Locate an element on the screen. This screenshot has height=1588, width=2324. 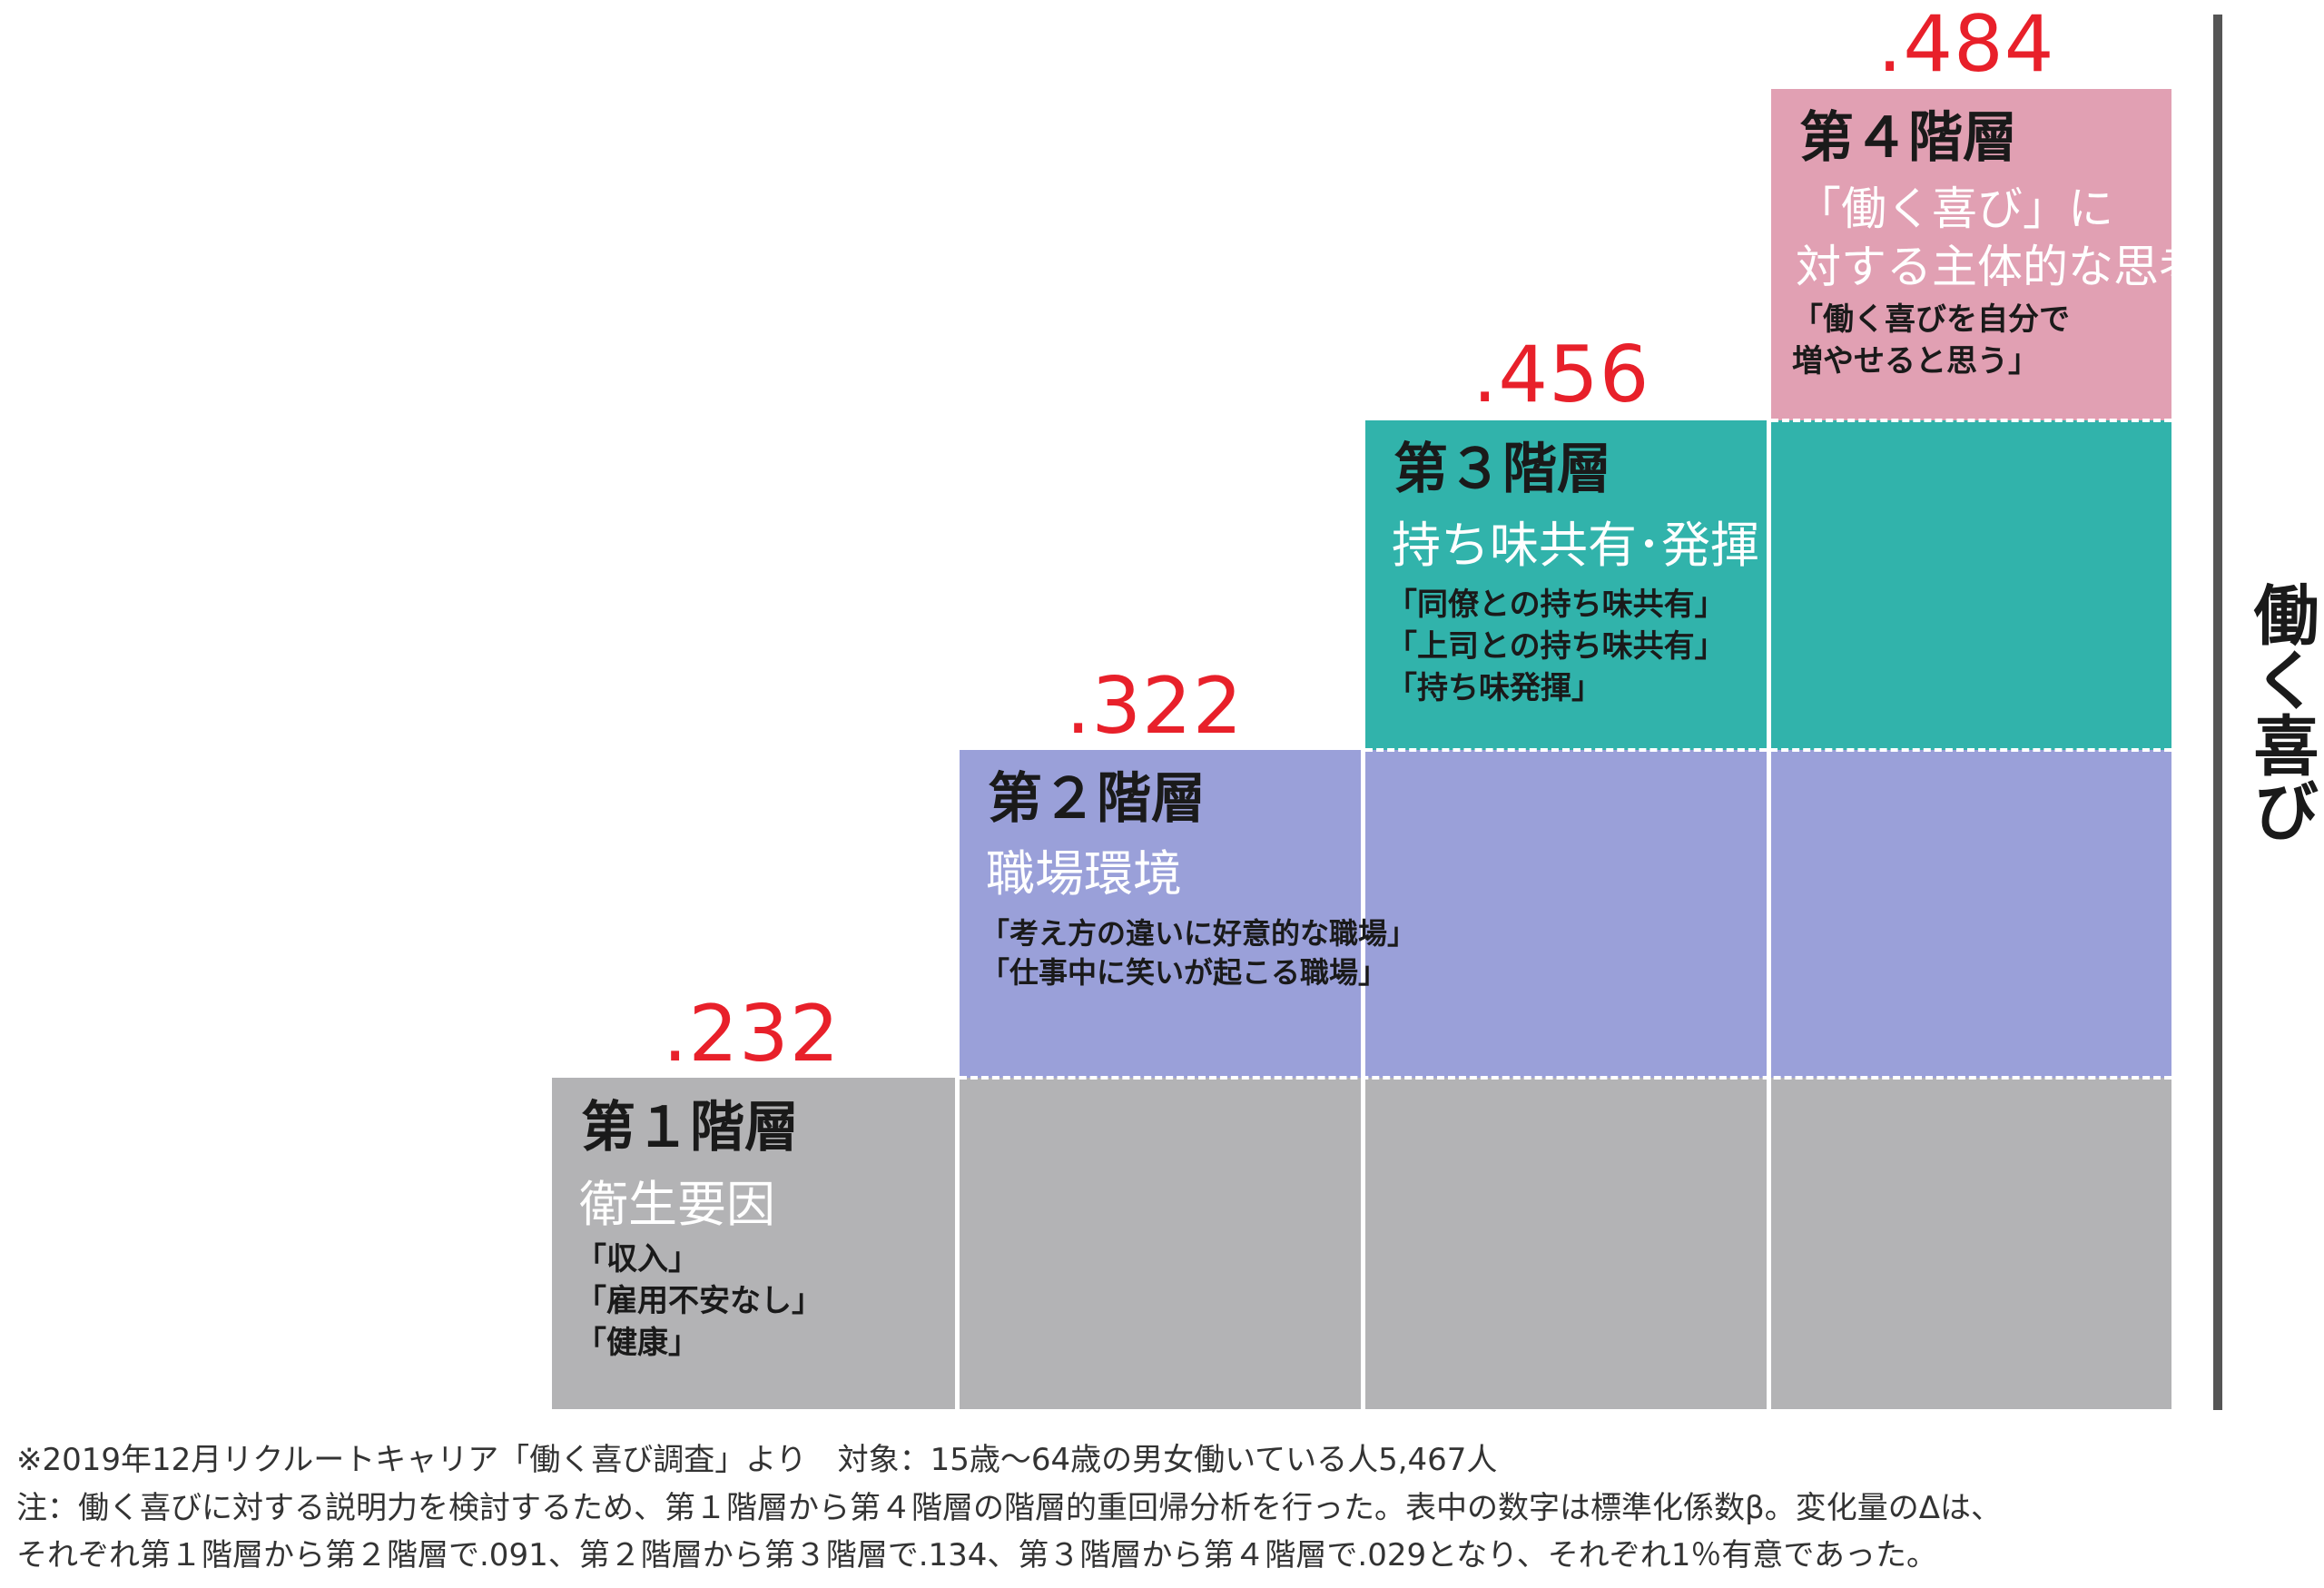
level-4-item: 増やせると思う」 is located at coordinates (1915, 361).